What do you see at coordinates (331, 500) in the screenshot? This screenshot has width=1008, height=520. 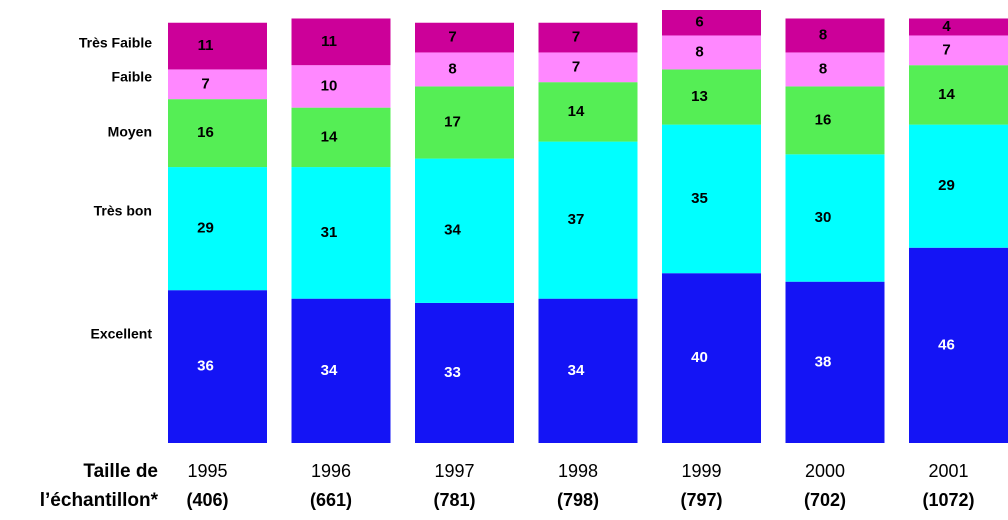 I see `sample-size: (661)` at bounding box center [331, 500].